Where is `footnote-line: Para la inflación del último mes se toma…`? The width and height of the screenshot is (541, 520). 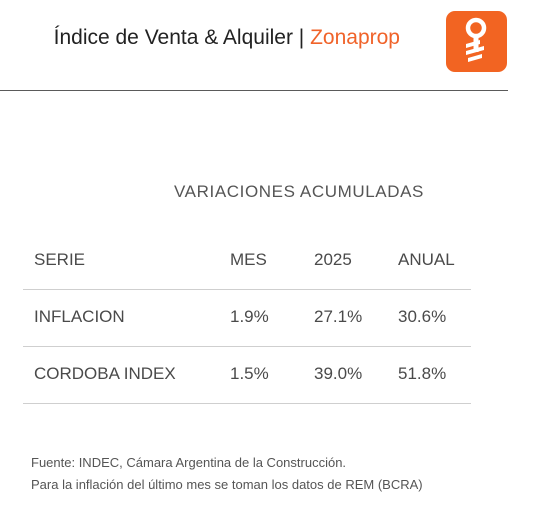 footnote-line: Para la inflación del último mes se toma… is located at coordinates (227, 484).